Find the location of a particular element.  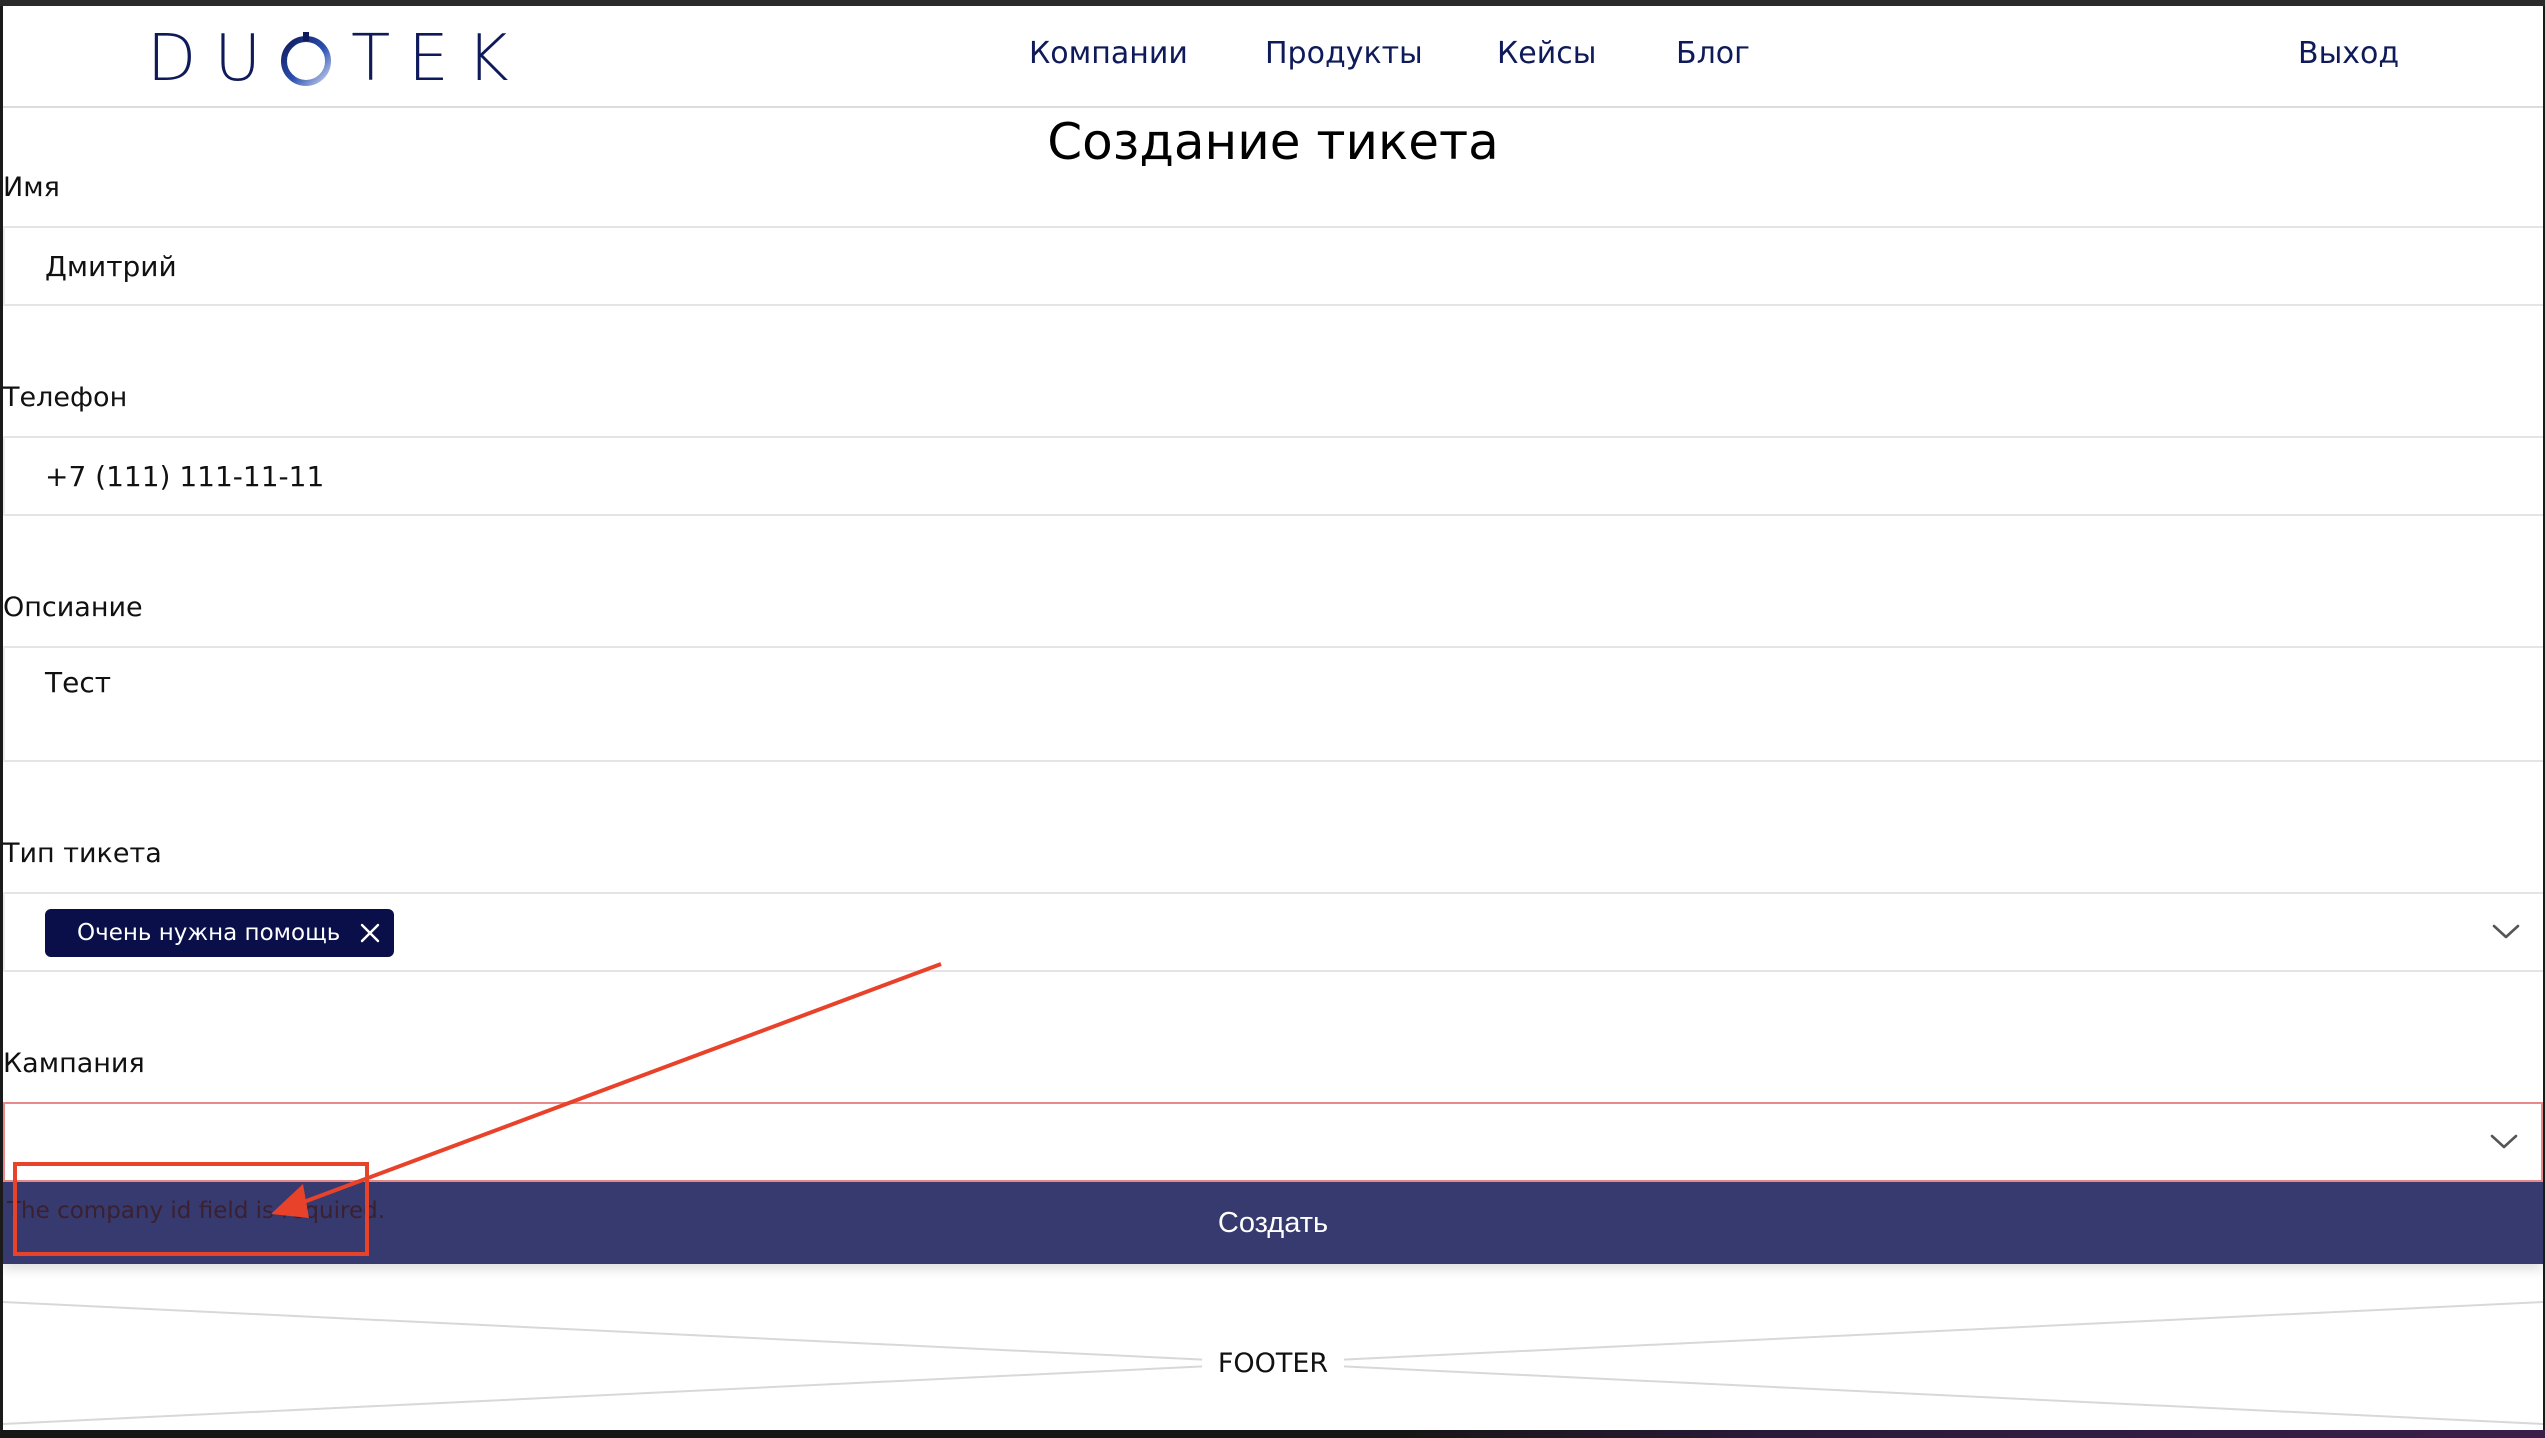

phone-label: Телефон is located at coordinates (65, 397).